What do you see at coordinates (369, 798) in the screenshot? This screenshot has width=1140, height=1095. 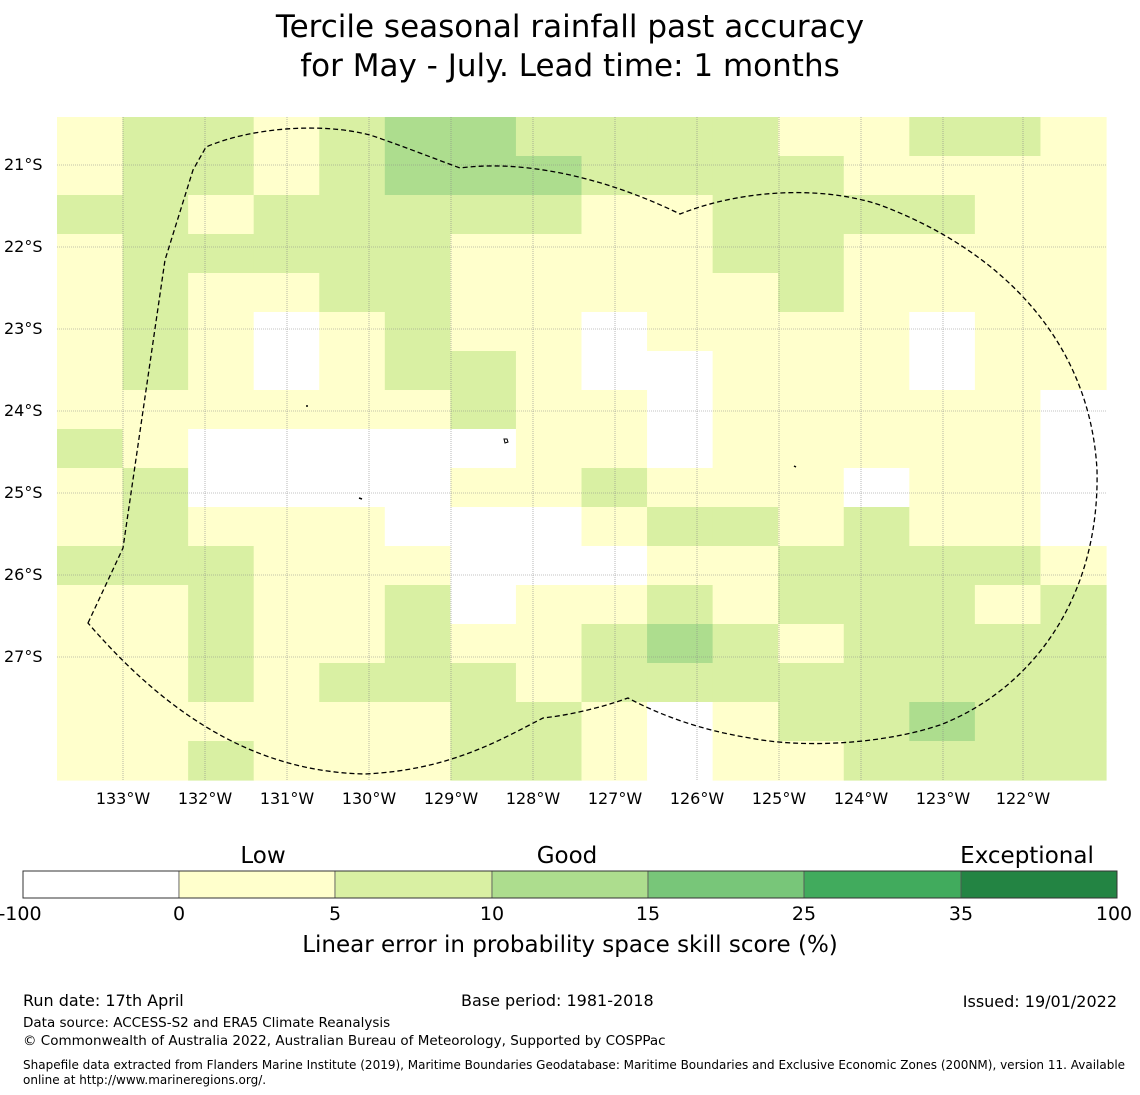 I see `longitude-label: 130°W` at bounding box center [369, 798].